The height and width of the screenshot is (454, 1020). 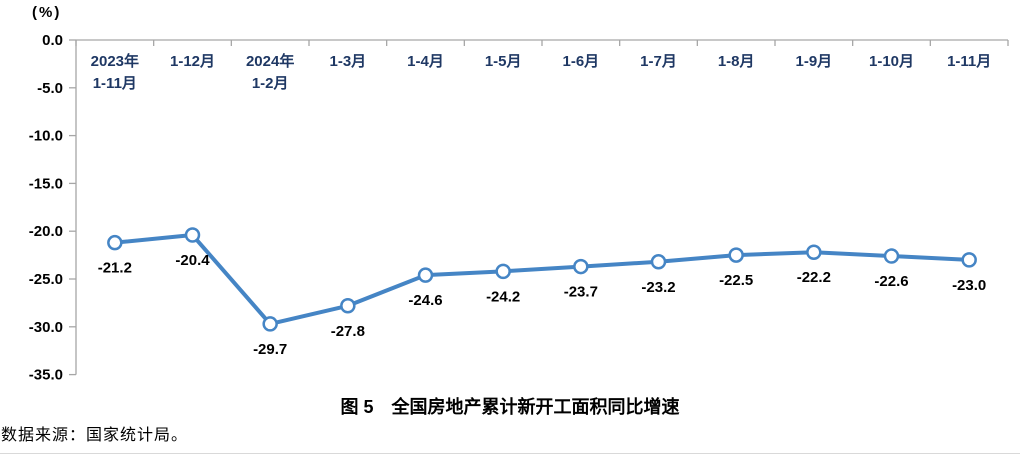 What do you see at coordinates (95, 435) in the screenshot?
I see `data-source-note: 数据来源：国家统计局。` at bounding box center [95, 435].